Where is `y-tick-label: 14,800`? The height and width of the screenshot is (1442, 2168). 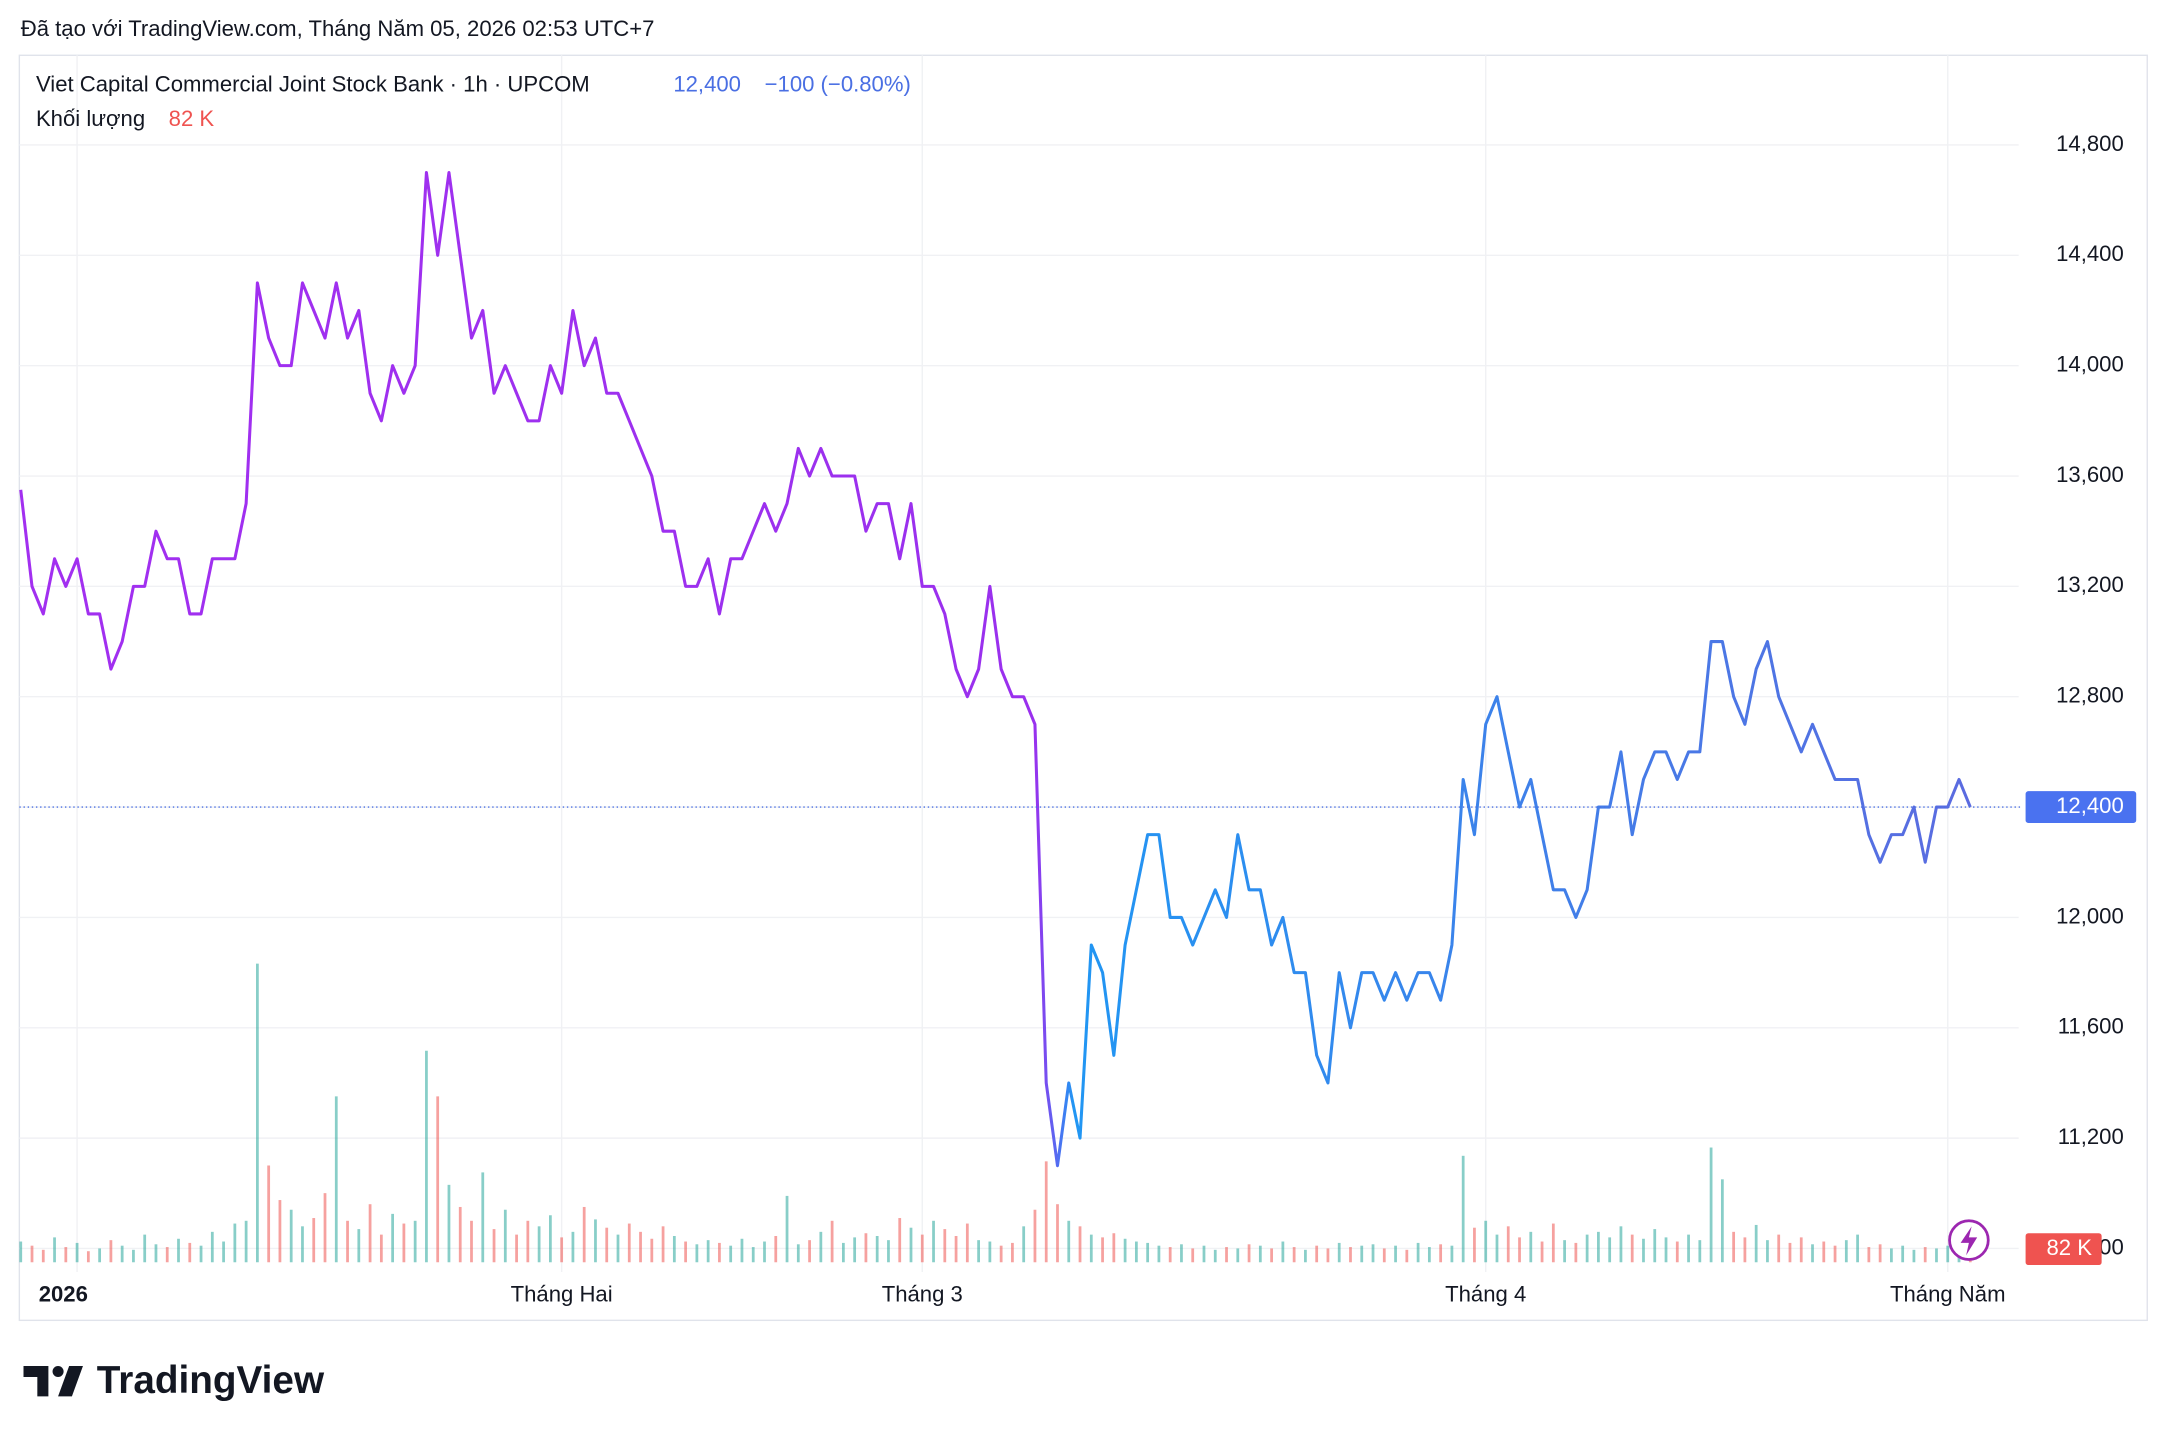
y-tick-label: 14,800 is located at coordinates (2090, 143).